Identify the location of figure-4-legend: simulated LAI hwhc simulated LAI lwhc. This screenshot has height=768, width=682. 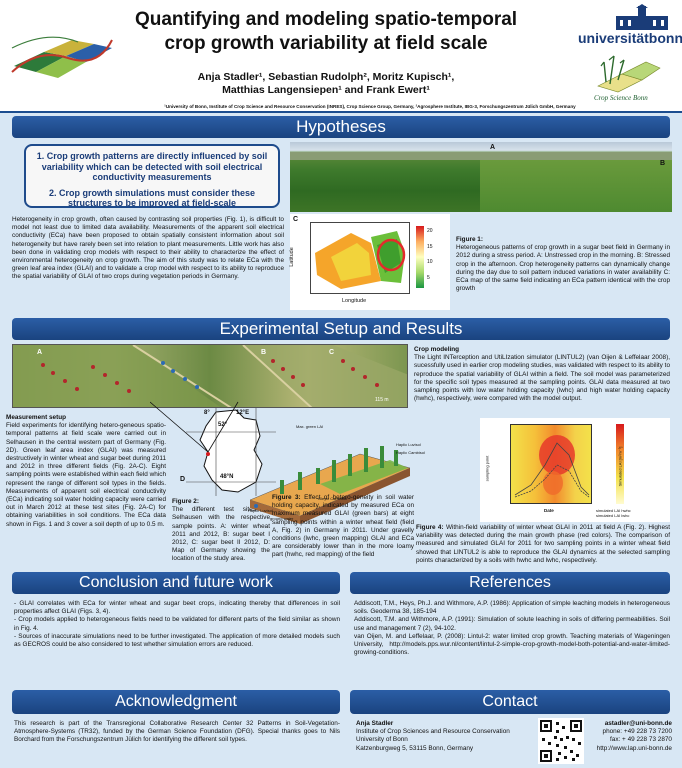
(613, 513).